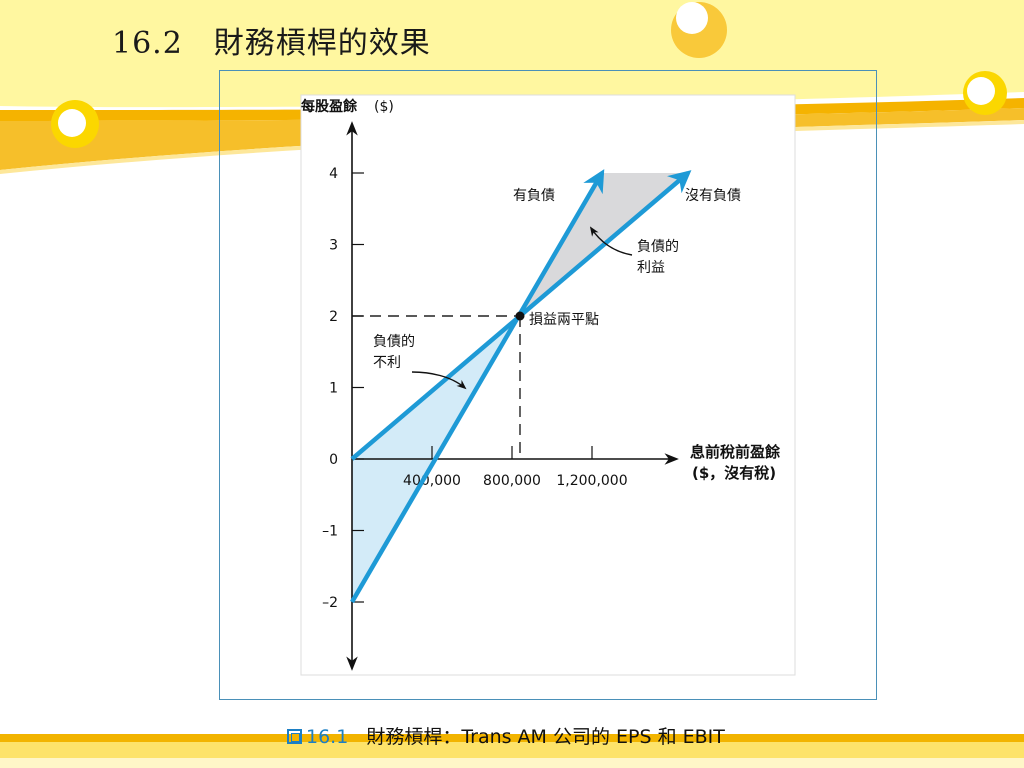  I want to click on x-tick-label: 800,000, so click(512, 481).